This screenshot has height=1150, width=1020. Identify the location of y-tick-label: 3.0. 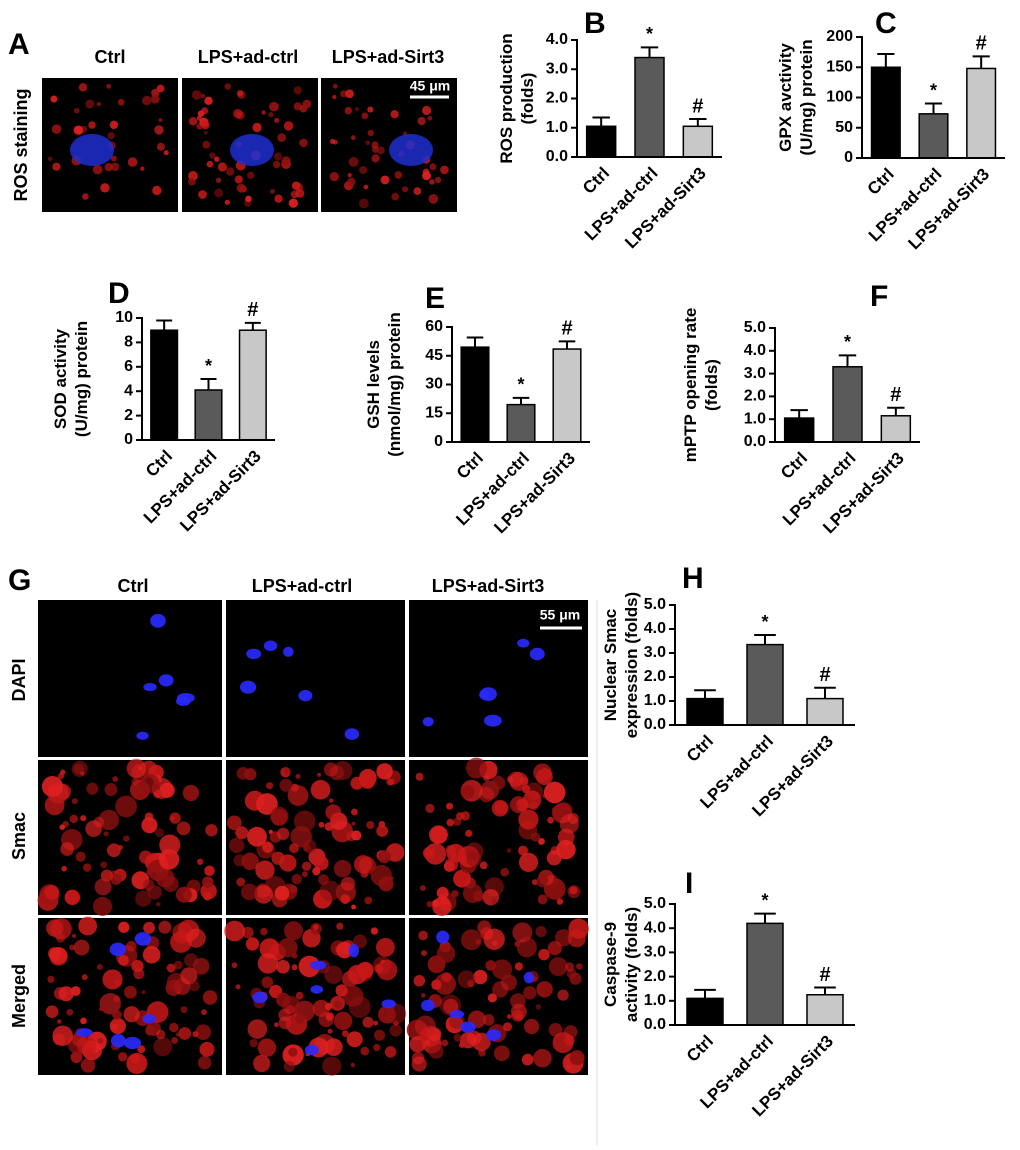
(655, 652).